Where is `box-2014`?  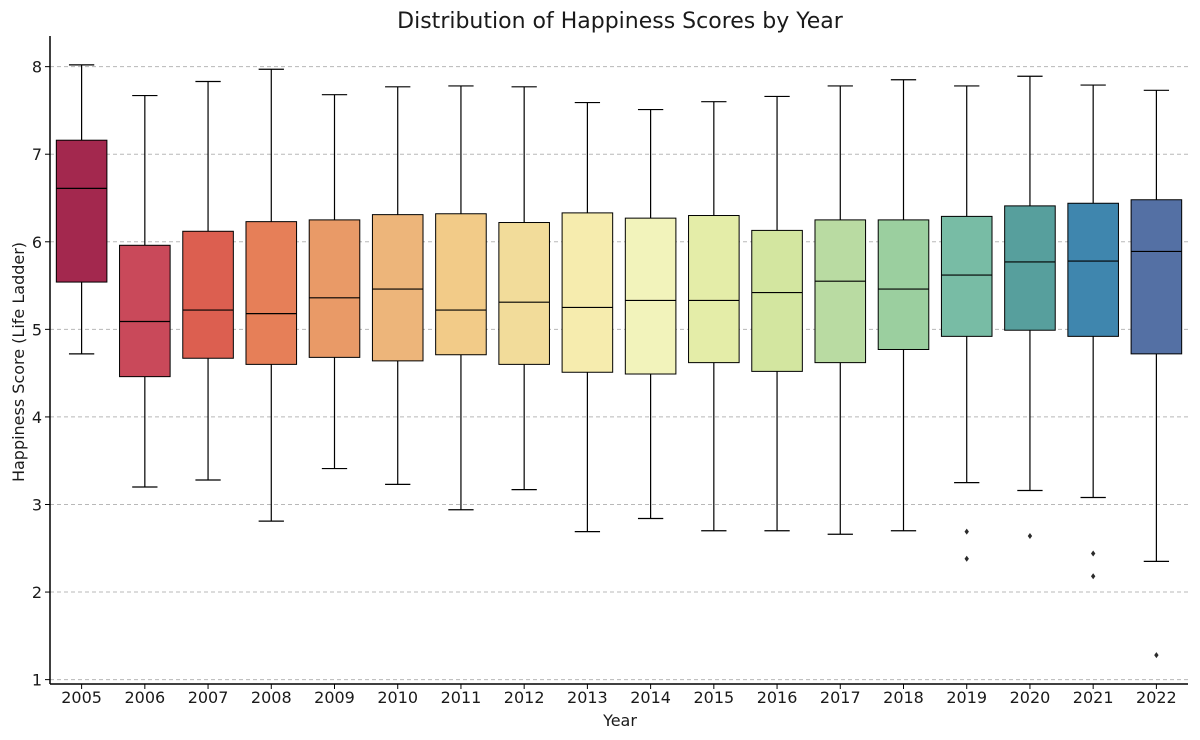 box-2014 is located at coordinates (650, 314).